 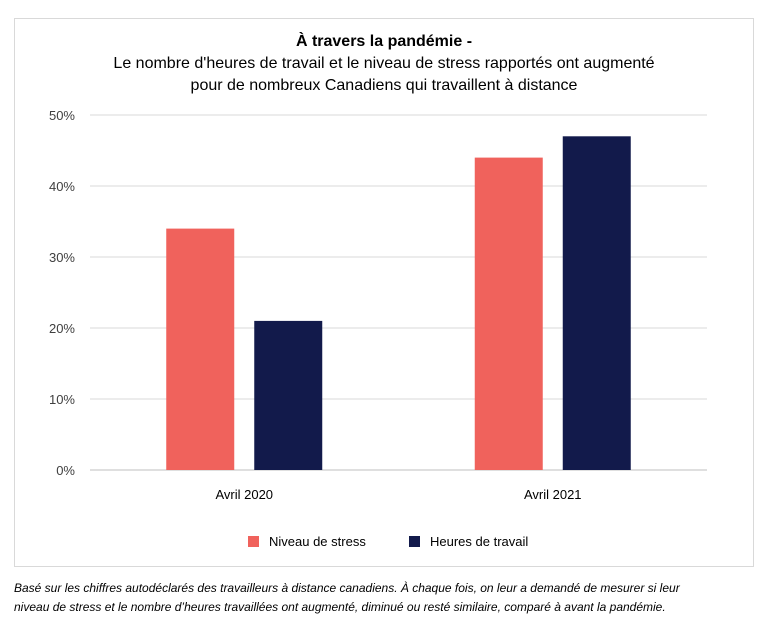 I want to click on x-tick-label: Avril 2020, so click(x=244, y=494).